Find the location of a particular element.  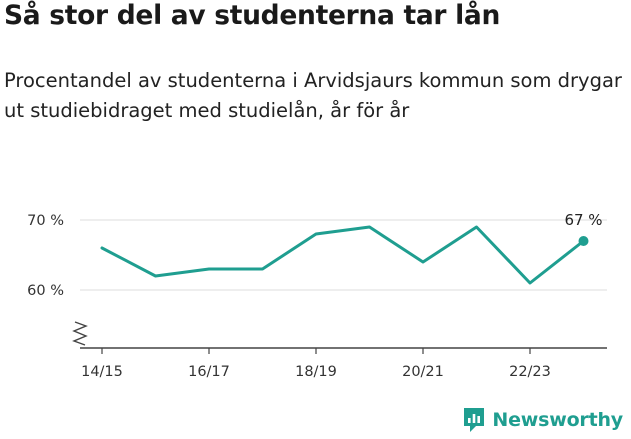

end-point-marker is located at coordinates (583, 241).